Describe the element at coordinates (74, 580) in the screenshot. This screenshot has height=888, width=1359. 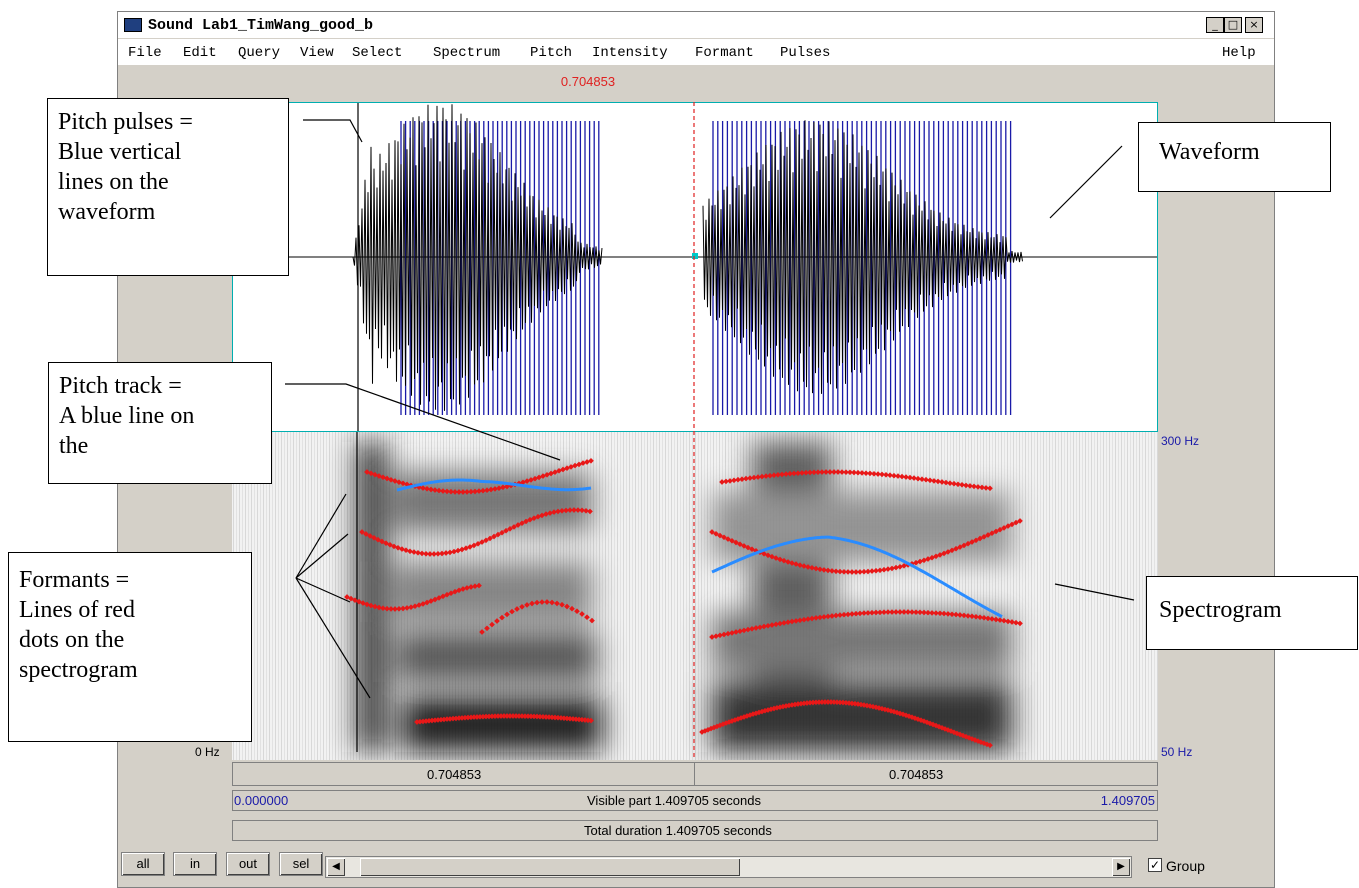
I see `callout-formants-line-1: Formants =` at that location.